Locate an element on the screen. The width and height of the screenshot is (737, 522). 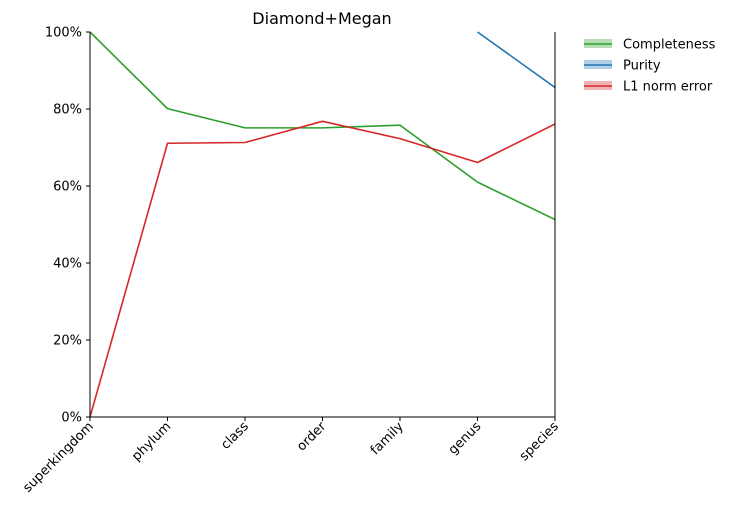
legend: Completeness Purity L1 norm error is located at coordinates (650, 66).